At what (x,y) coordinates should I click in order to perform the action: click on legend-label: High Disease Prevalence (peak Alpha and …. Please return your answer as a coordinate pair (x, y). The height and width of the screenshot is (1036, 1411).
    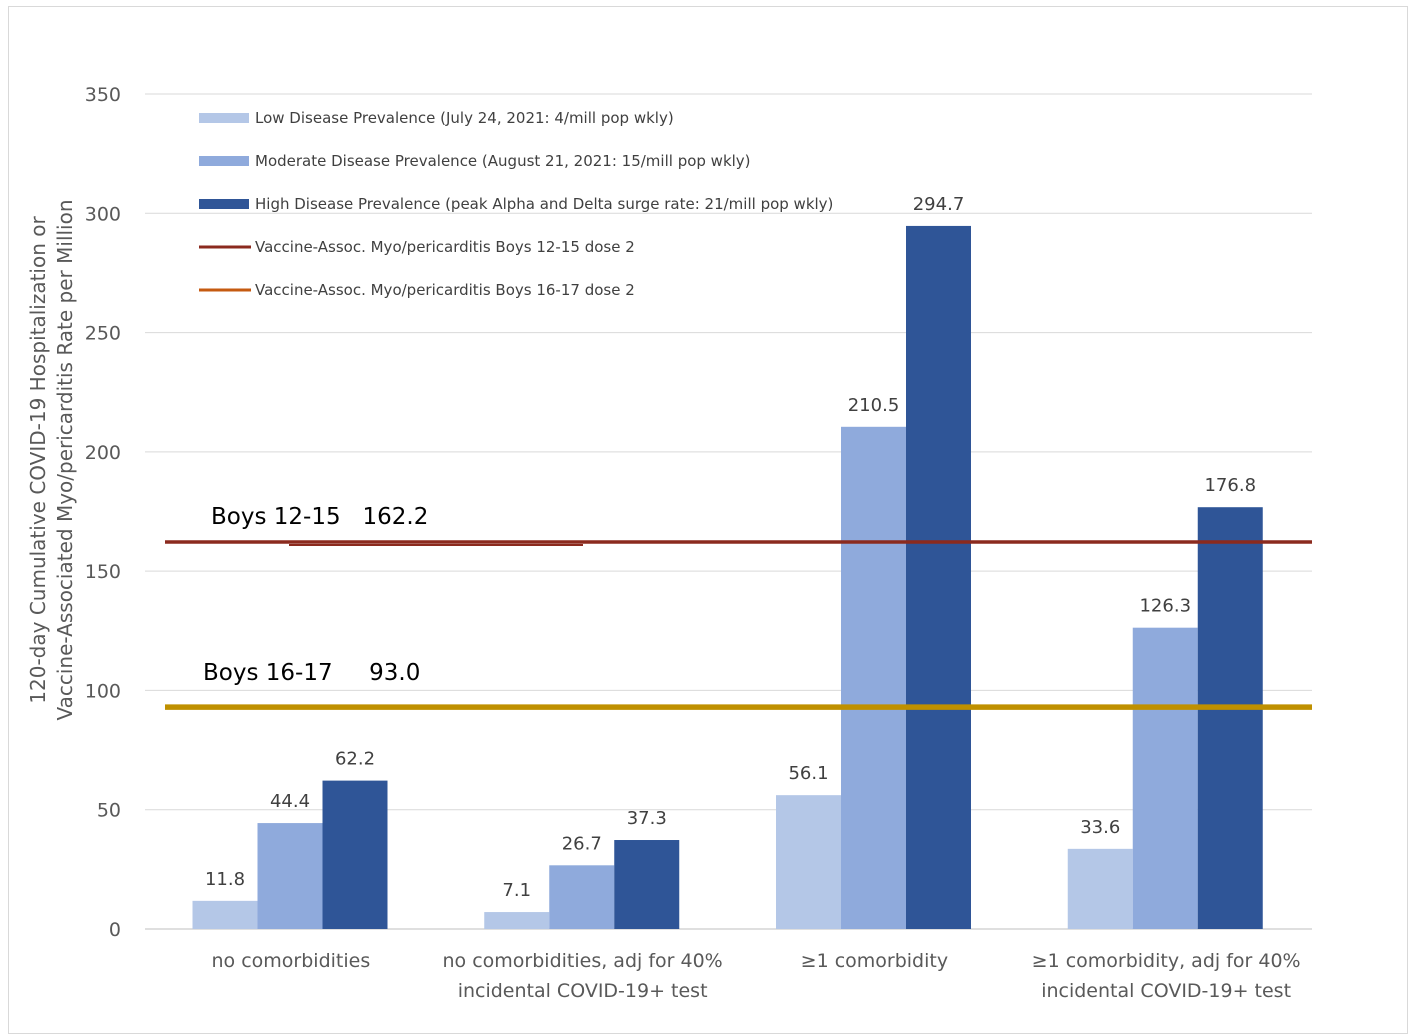
    Looking at the image, I should click on (544, 204).